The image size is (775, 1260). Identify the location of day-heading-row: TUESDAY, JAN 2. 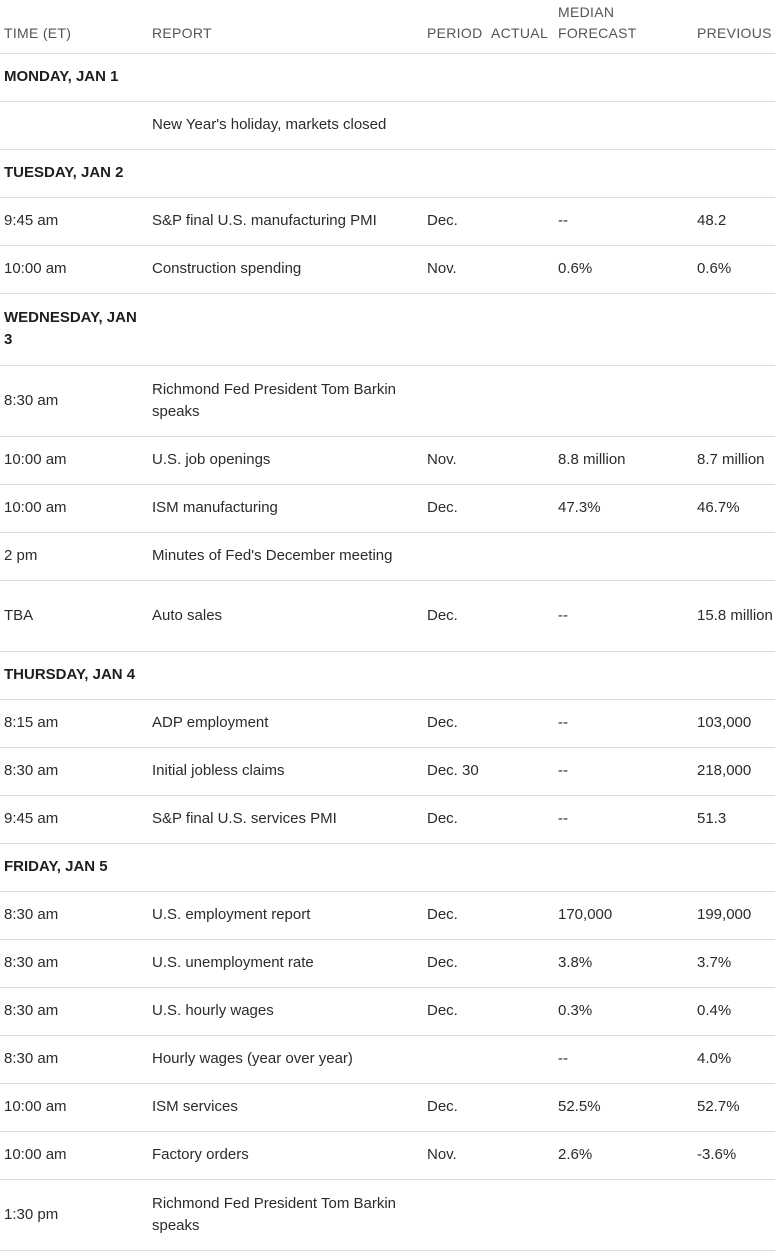
(387, 173).